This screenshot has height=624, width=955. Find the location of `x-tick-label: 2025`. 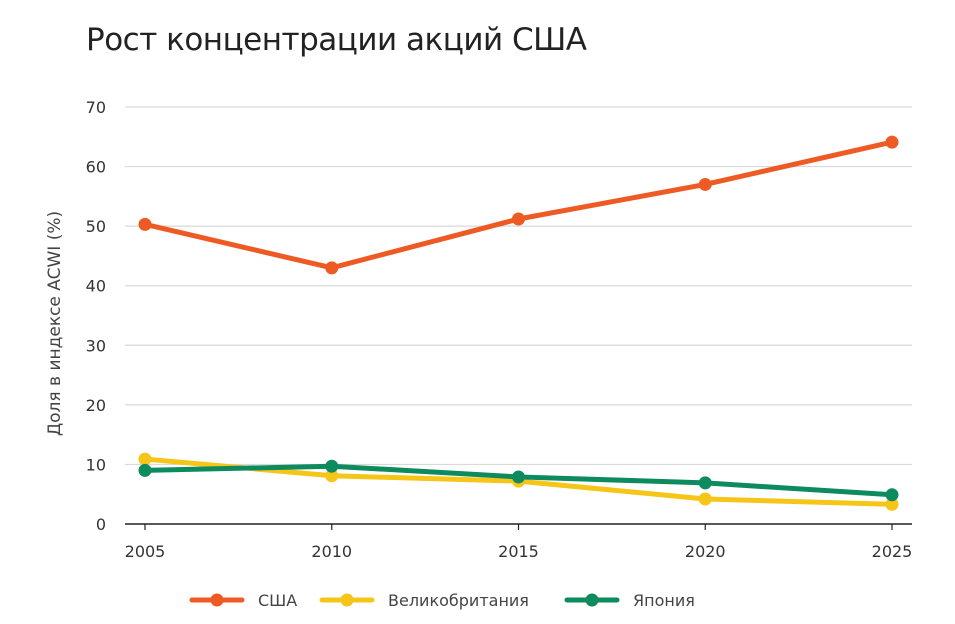

x-tick-label: 2025 is located at coordinates (892, 551).